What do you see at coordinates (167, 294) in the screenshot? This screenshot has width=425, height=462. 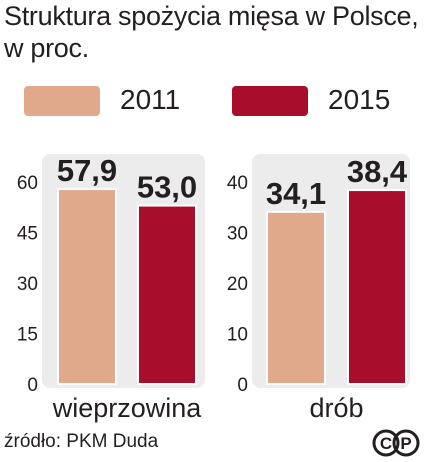 I see `bar-wieprzowina-2015` at bounding box center [167, 294].